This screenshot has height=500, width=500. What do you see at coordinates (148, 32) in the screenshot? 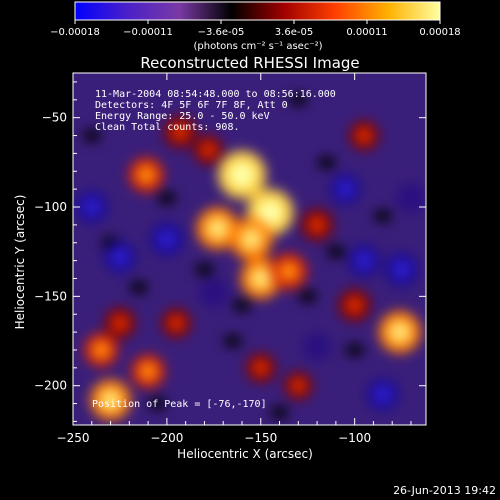
I see `colorbar-tick-label: −0.00011` at bounding box center [148, 32].